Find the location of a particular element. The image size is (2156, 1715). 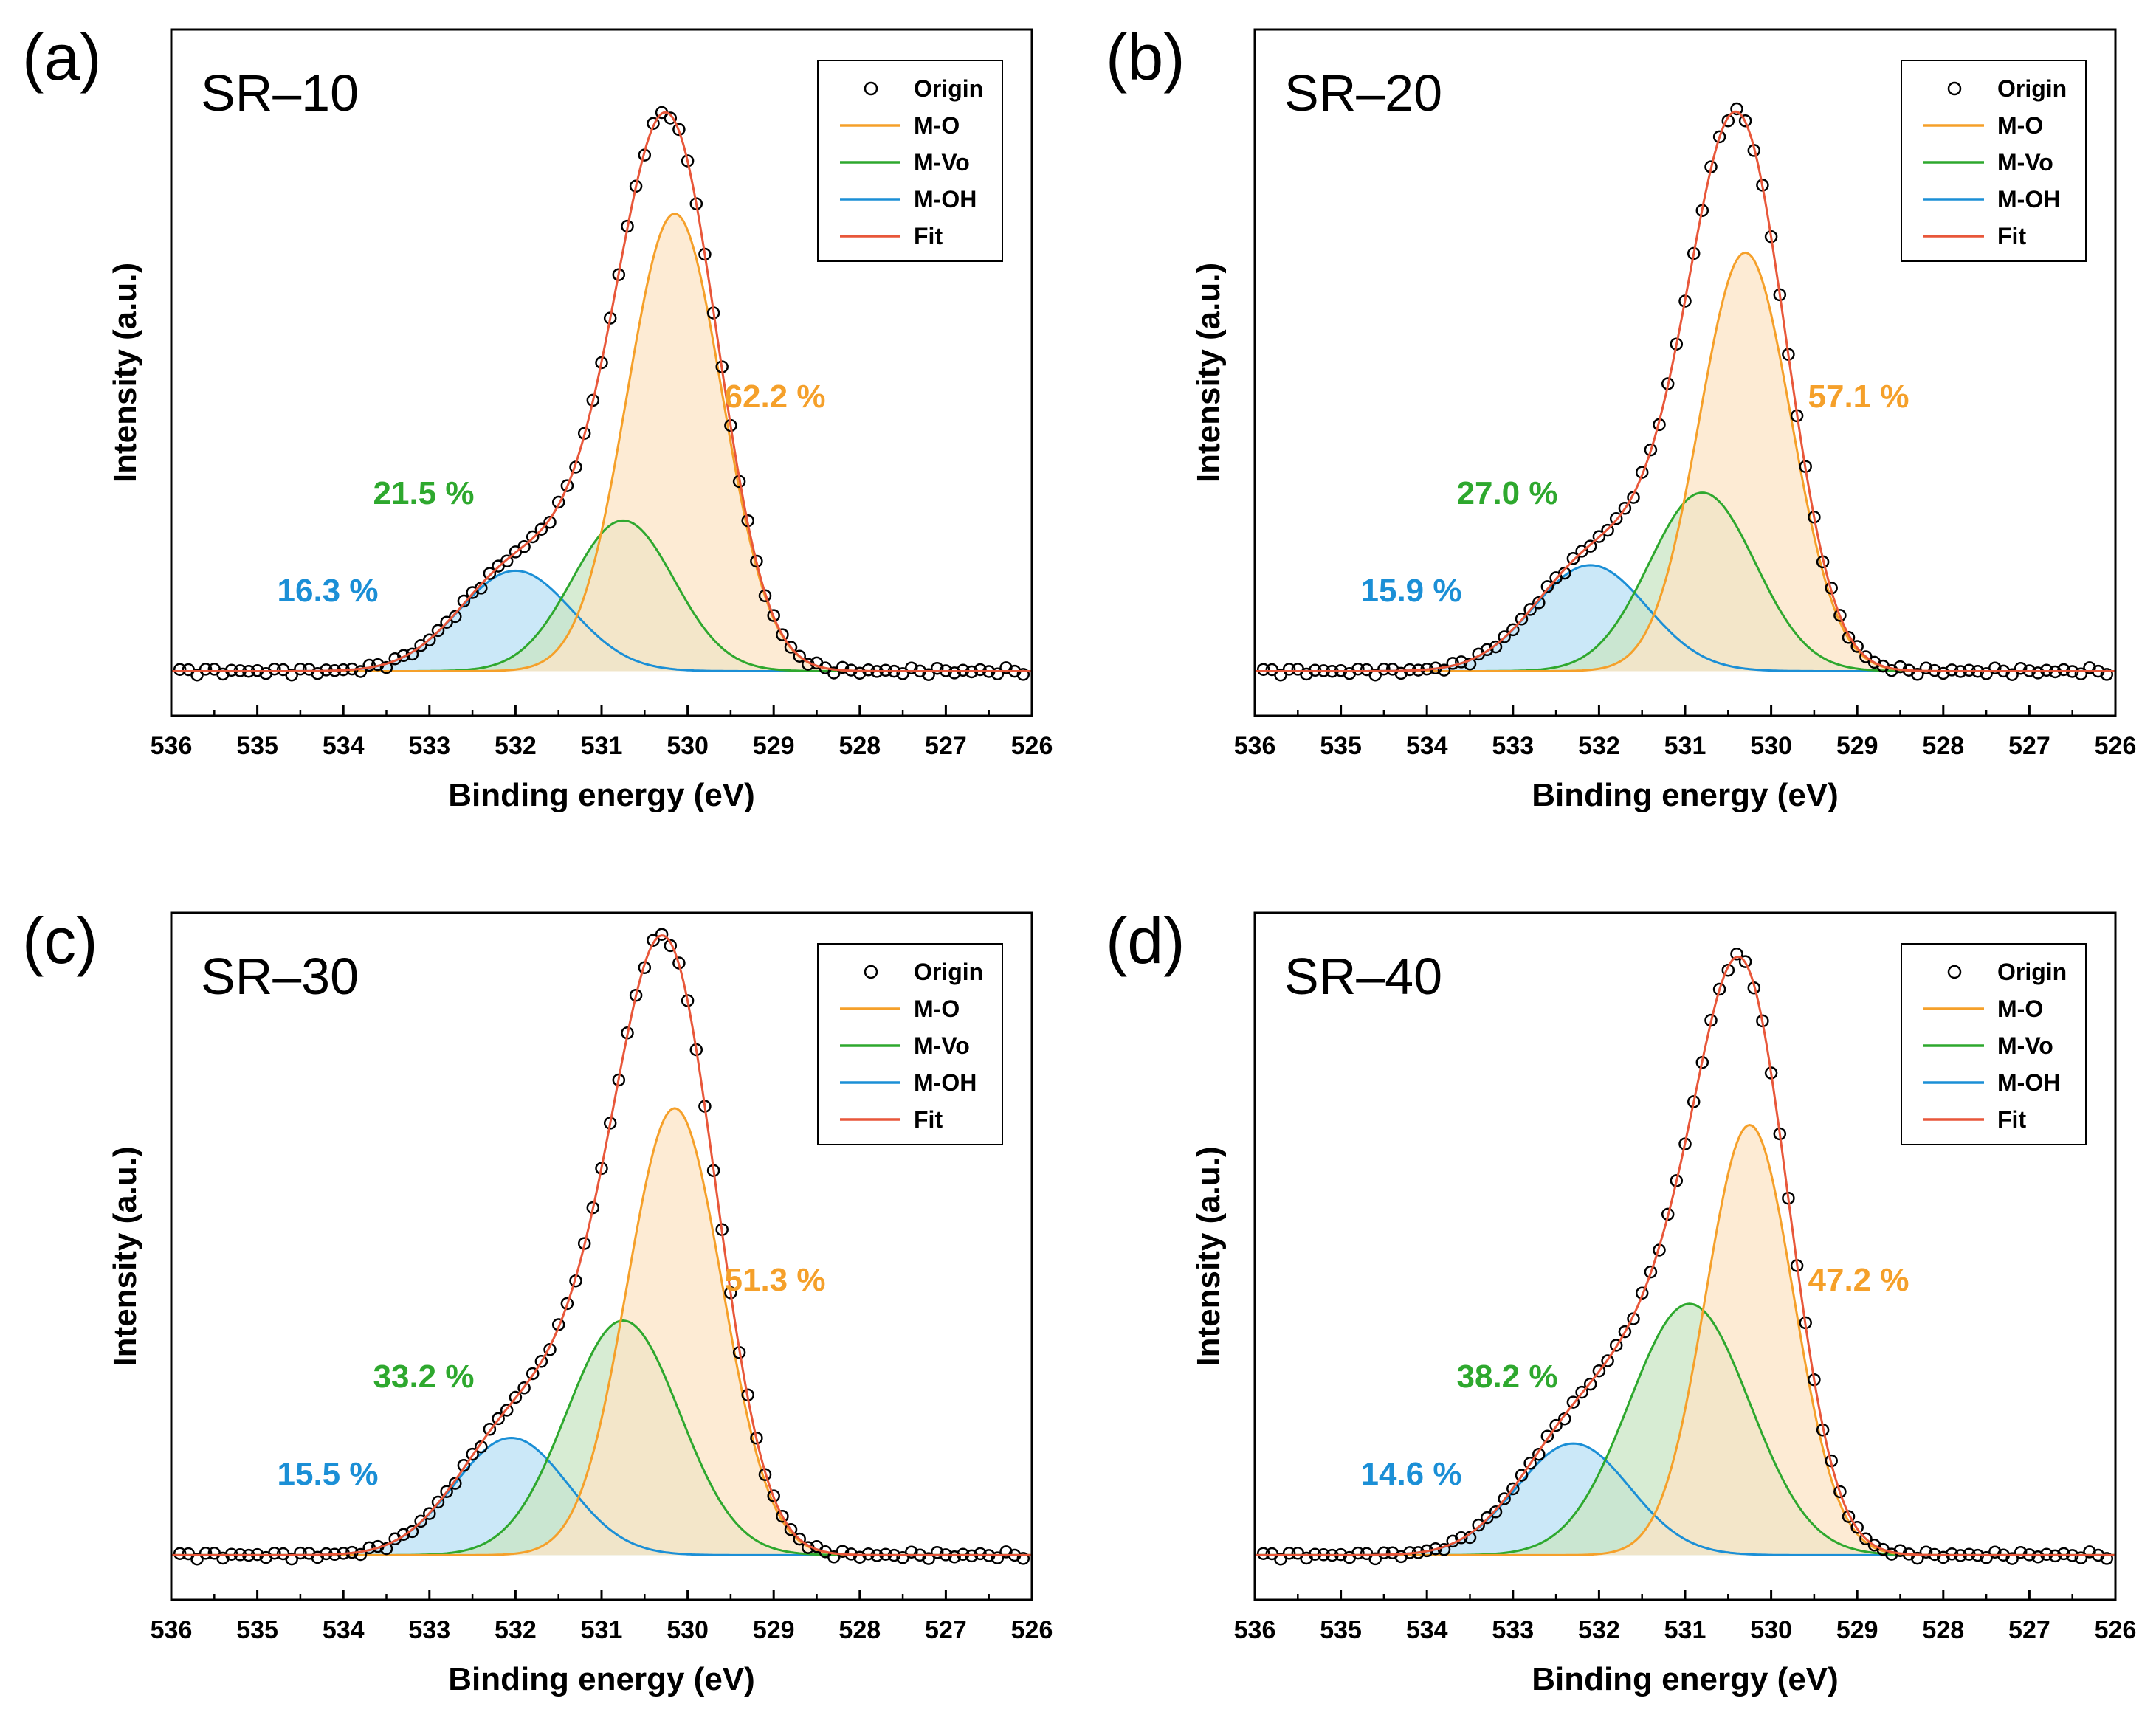

sample-label: SR–30 is located at coordinates (280, 976).